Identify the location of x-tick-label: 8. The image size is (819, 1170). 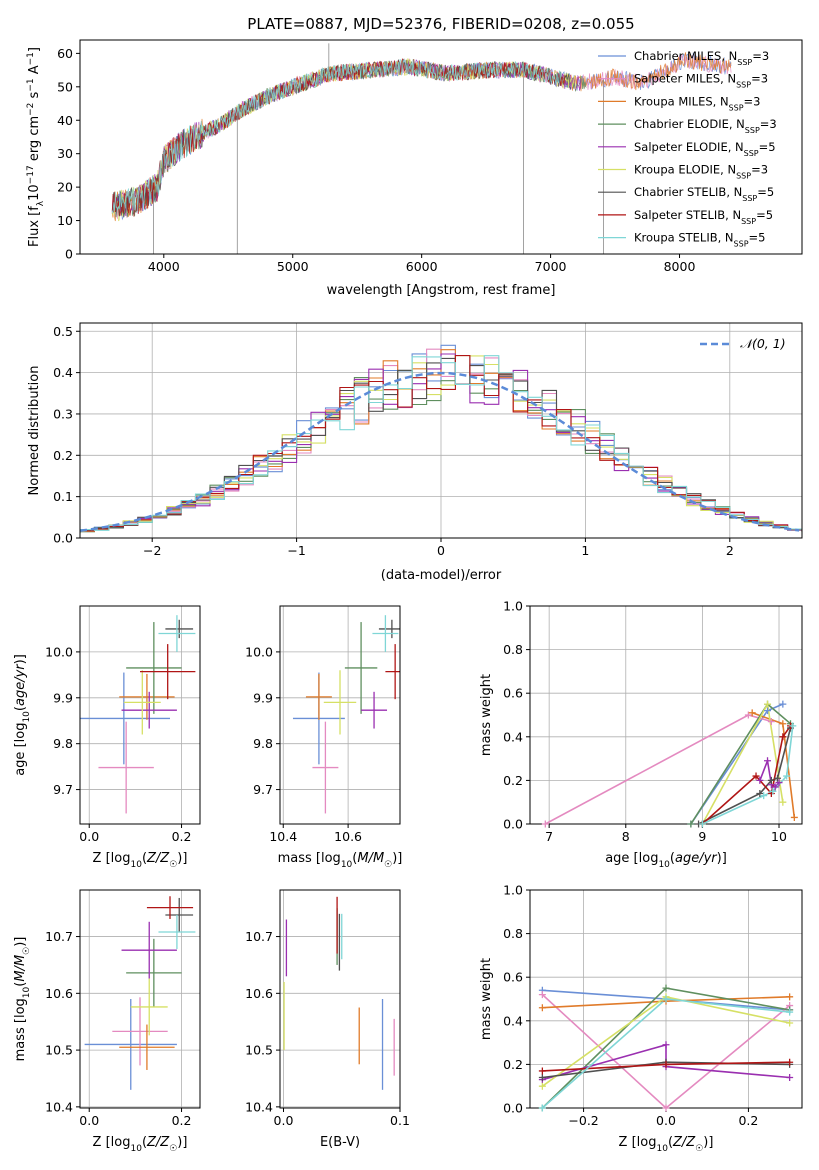
(626, 836).